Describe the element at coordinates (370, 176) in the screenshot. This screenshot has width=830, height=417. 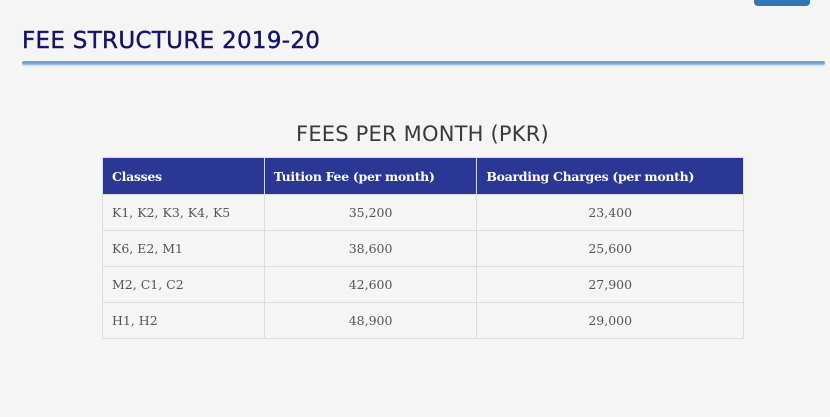
I see `column-header-tuition-fee: Tuition Fee (per month)` at that location.